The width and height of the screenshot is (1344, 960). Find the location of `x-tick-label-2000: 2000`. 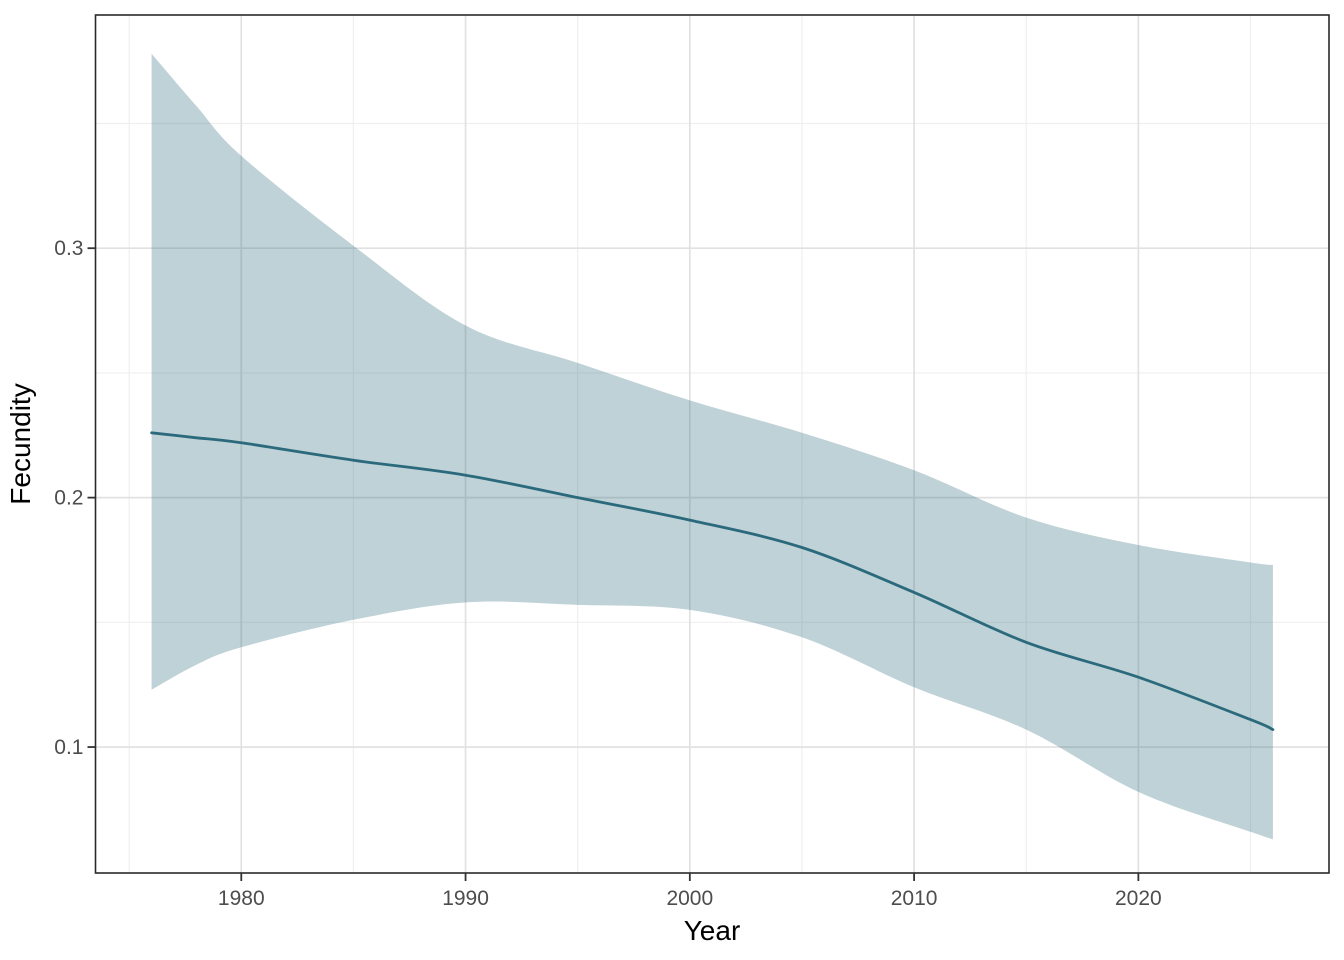

x-tick-label-2000: 2000 is located at coordinates (689, 898).